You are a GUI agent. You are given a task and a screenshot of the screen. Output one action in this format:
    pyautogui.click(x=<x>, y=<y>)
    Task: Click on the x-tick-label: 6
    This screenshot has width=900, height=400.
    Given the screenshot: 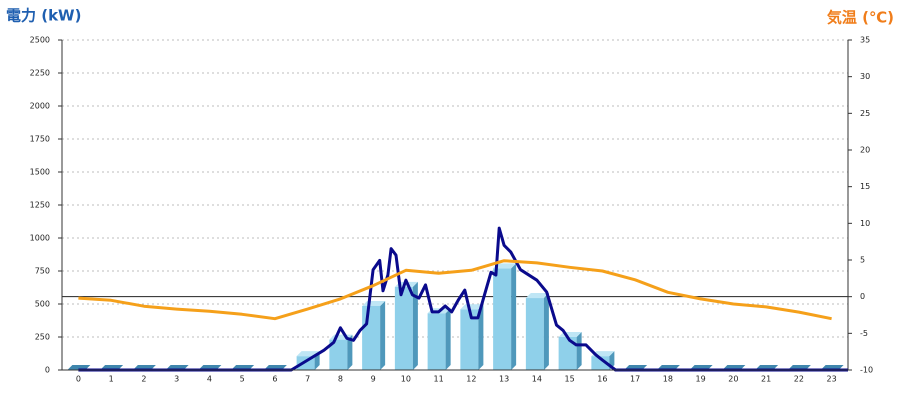 What is the action you would take?
    pyautogui.click(x=274, y=379)
    